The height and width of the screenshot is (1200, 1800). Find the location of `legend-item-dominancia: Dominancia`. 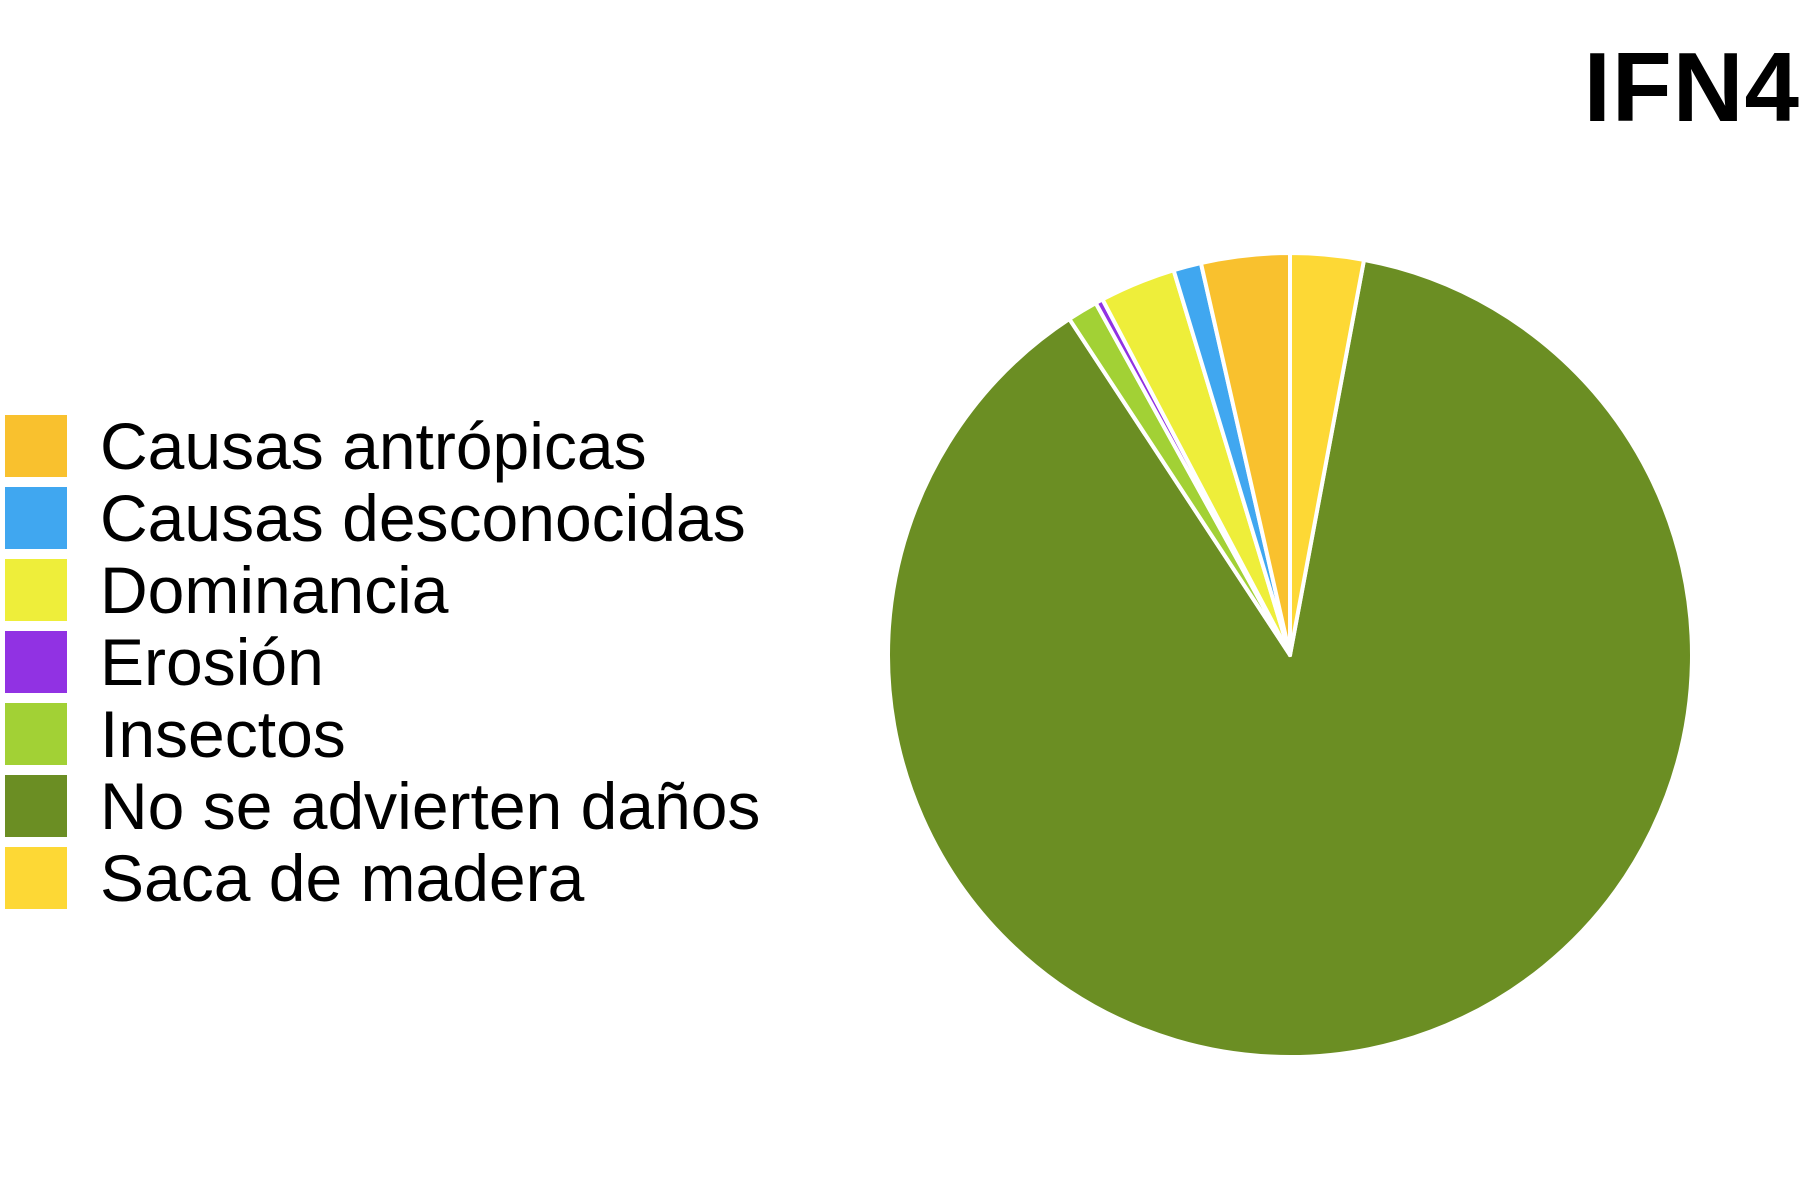

legend-item-dominancia: Dominancia is located at coordinates (382, 590).